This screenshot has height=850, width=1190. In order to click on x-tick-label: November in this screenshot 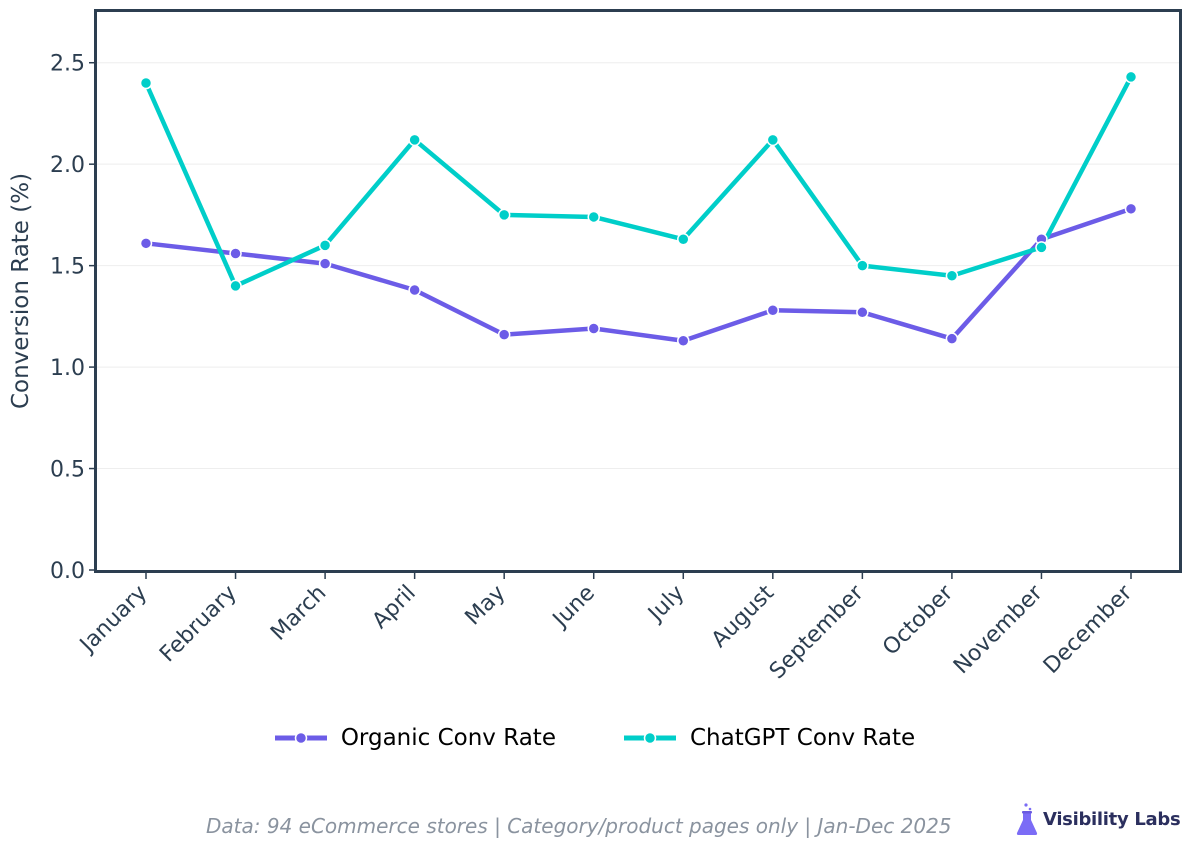, I will do `click(998, 629)`.